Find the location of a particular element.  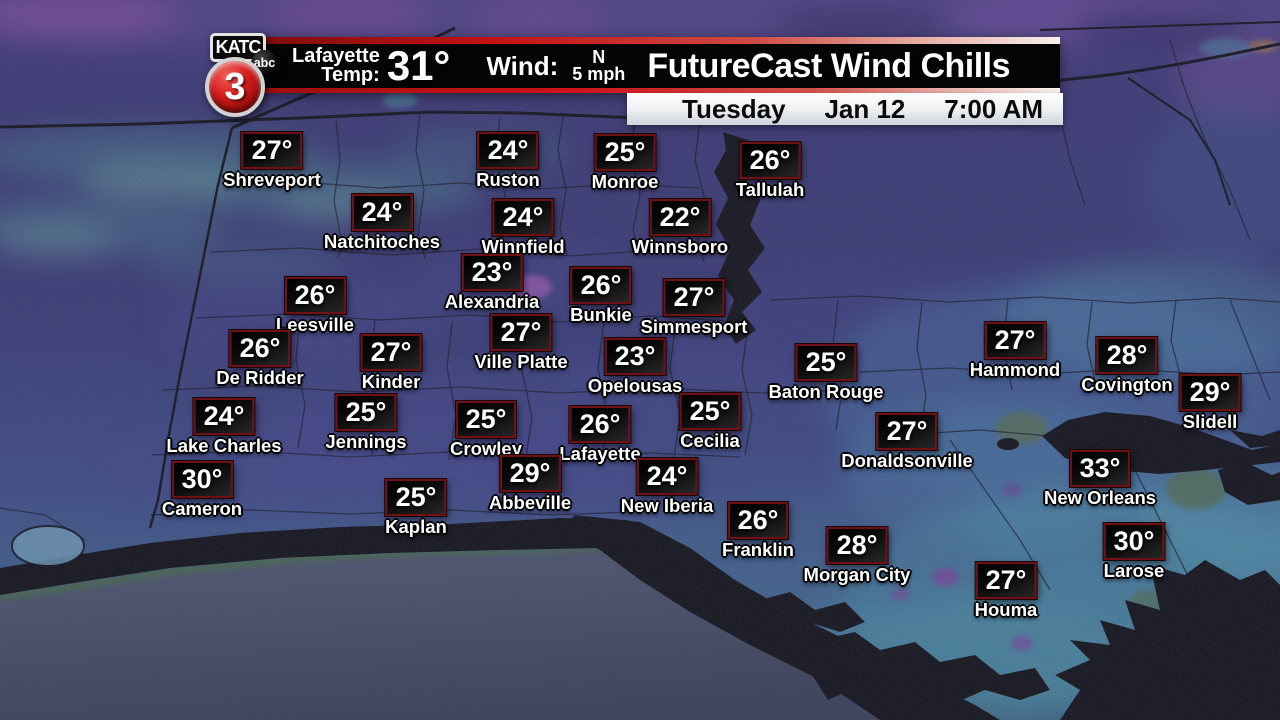

station-shreveport: 27° Shreveport is located at coordinates (272, 160).